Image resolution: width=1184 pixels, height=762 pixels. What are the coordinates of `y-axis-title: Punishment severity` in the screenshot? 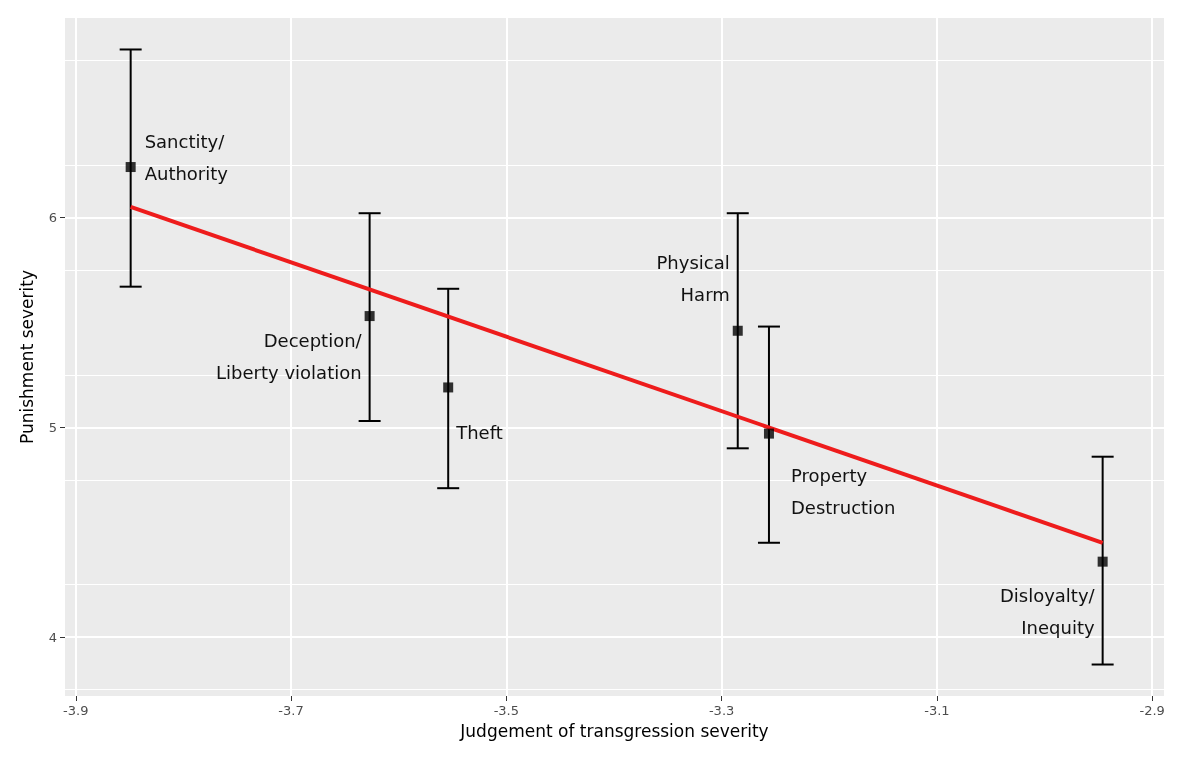 It's located at (26, 357).